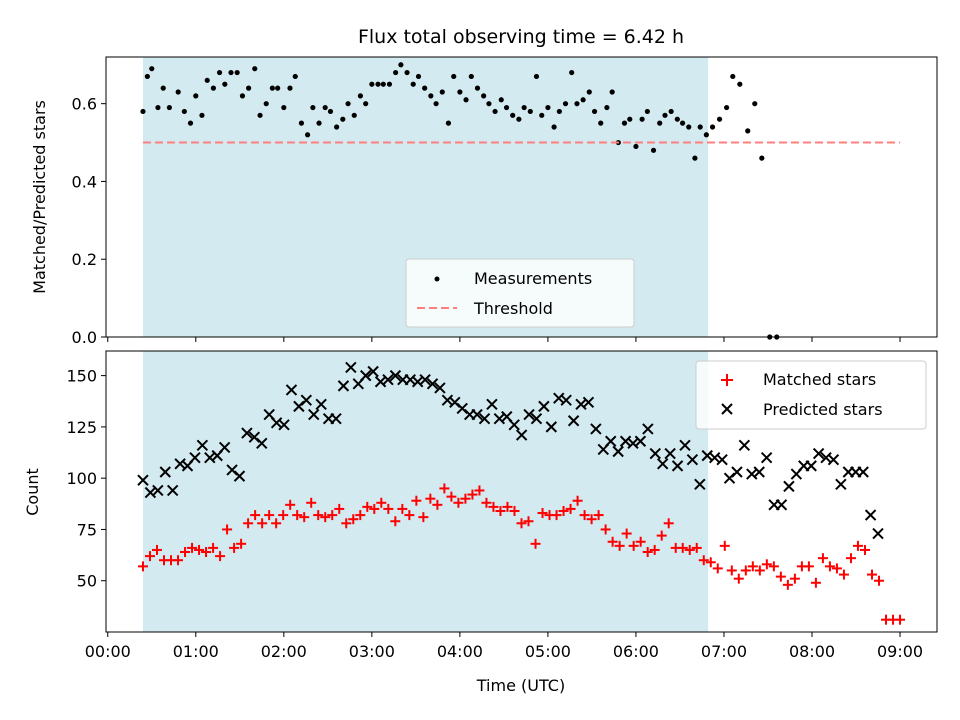 The height and width of the screenshot is (720, 960). Describe the element at coordinates (84, 104) in the screenshot. I see `y-tick-label: 0.6` at that location.